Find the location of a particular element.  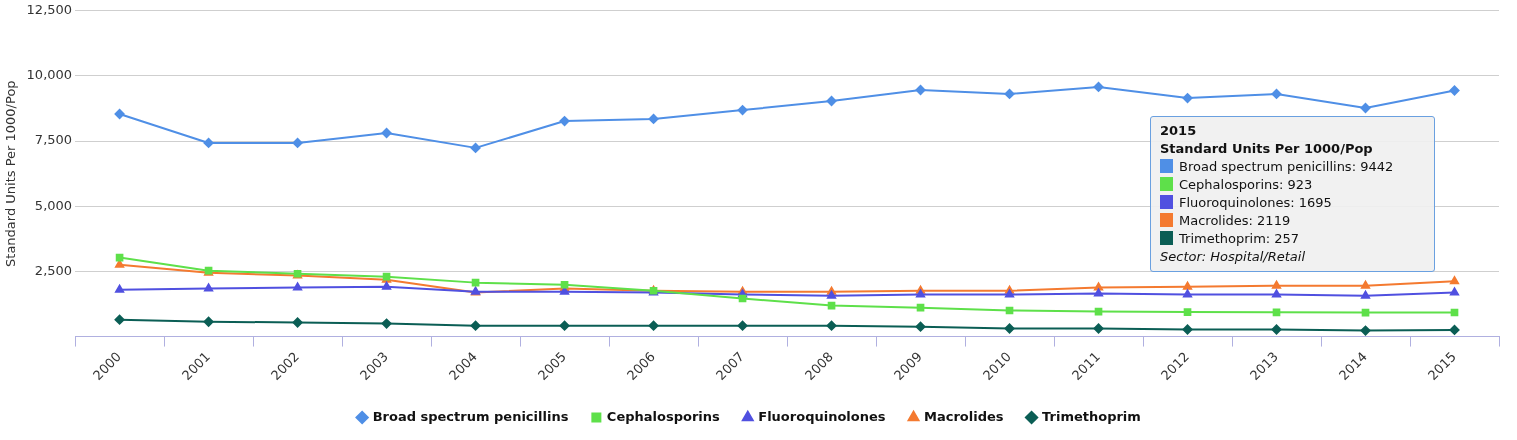

y-tick-label: 10,000 is located at coordinates (49, 75).